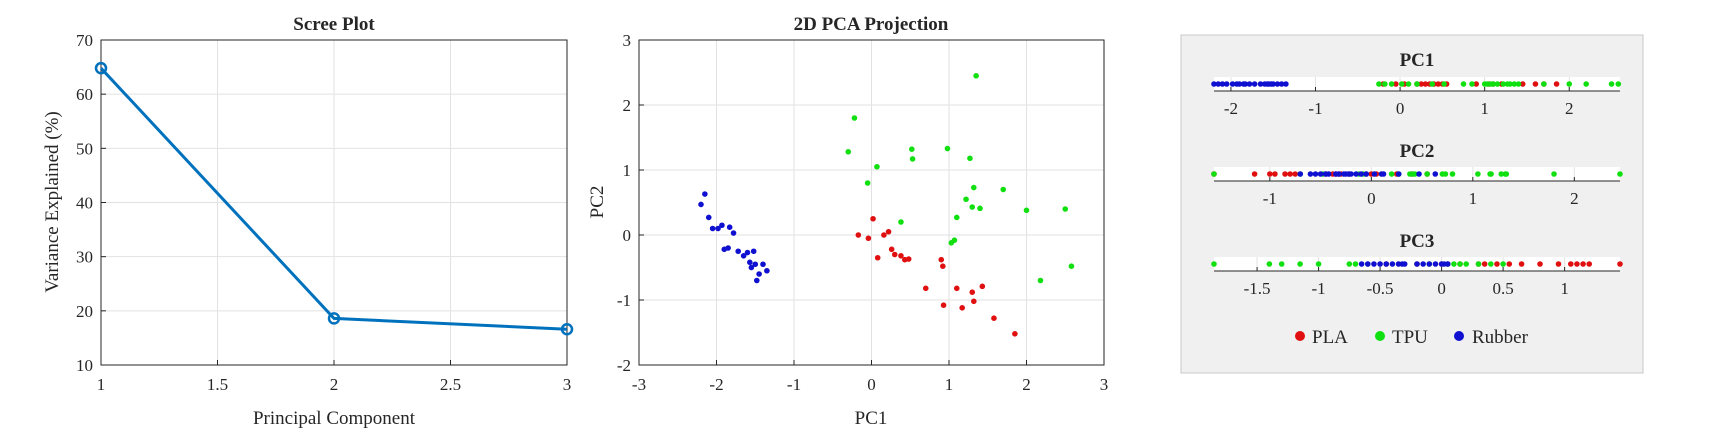 This screenshot has height=432, width=1728. What do you see at coordinates (1330, 337) in the screenshot?
I see `legend-pla-label: PLA` at bounding box center [1330, 337].